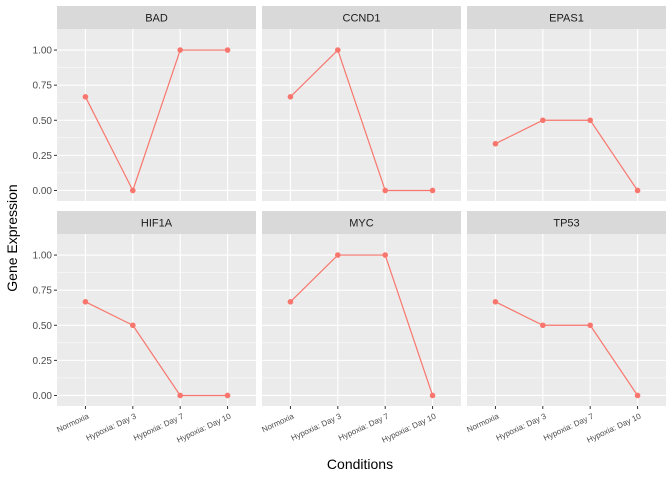  I want to click on x-axis-title: Conditions, so click(360, 464).